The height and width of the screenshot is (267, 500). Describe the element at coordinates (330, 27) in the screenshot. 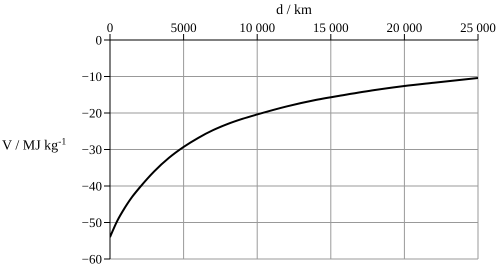

I see `x-tick-label: 15 000` at that location.